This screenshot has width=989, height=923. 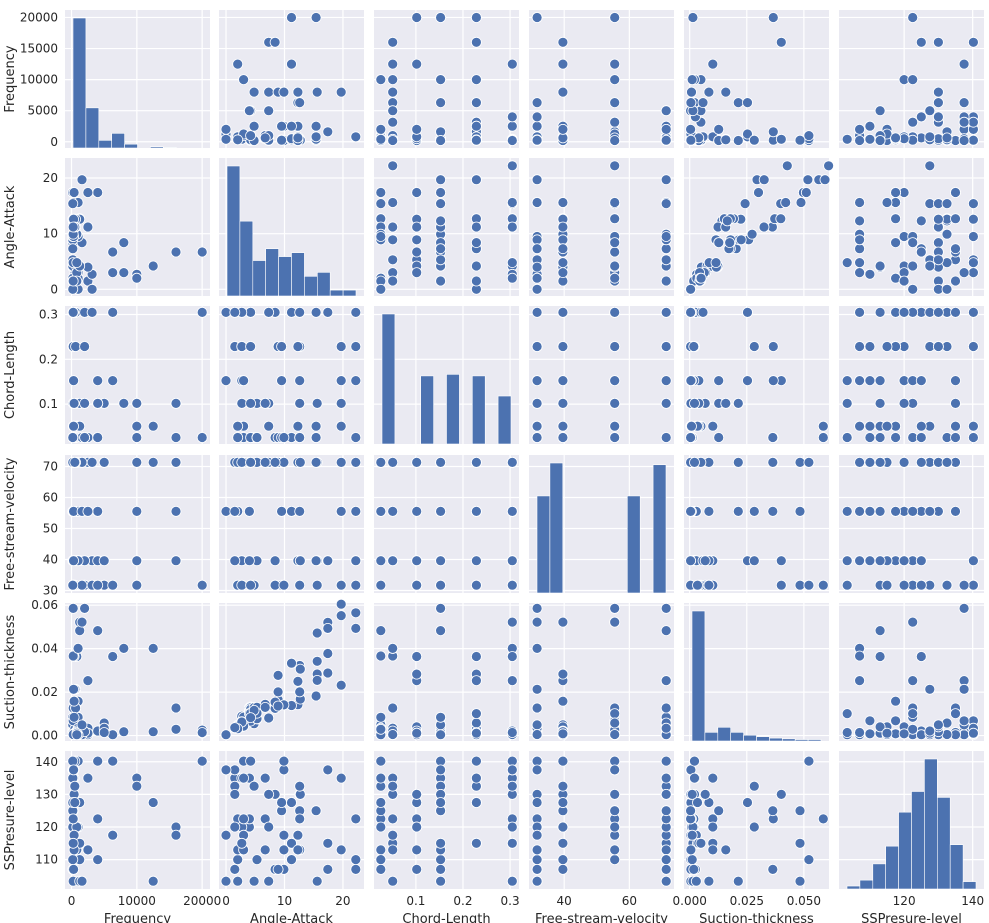 I want to click on x-tick-label: 0.025, so click(x=747, y=901).